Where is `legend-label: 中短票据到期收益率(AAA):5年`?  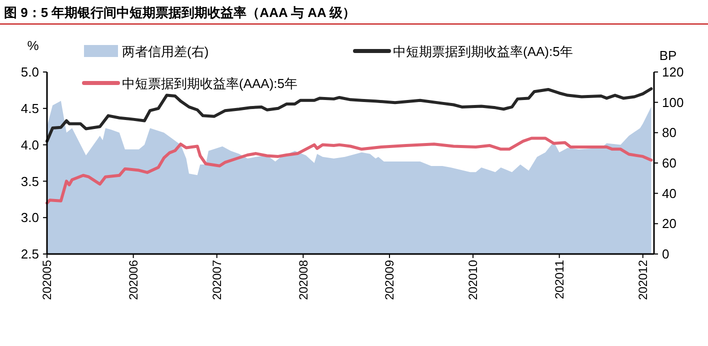
legend-label: 中短票据到期收益率(AAA):5年 is located at coordinates (210, 83).